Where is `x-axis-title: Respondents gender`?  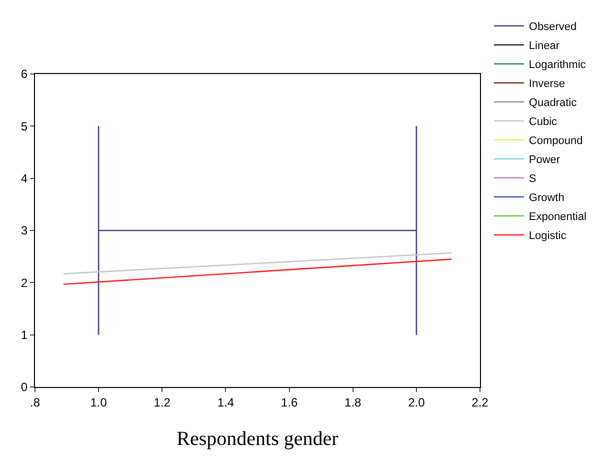
x-axis-title: Respondents gender is located at coordinates (257, 439).